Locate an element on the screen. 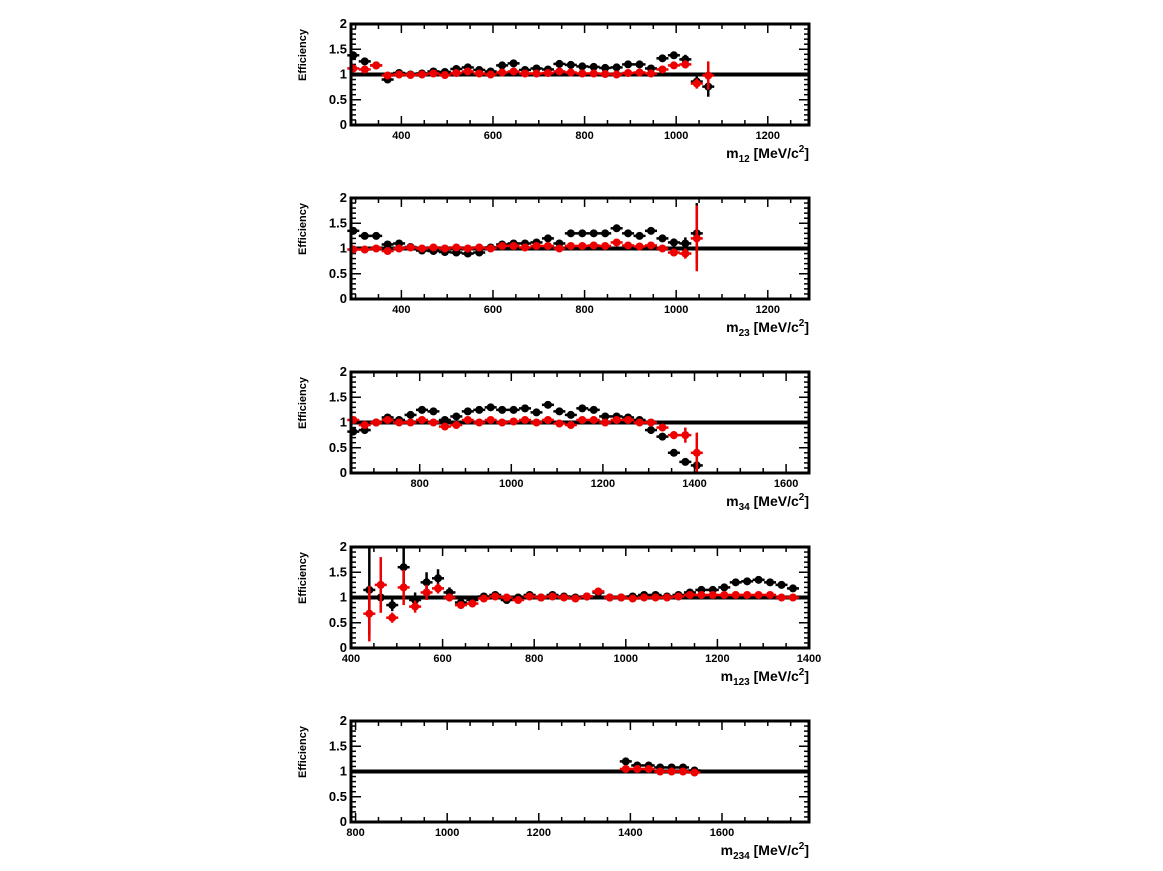  x-axis-label: m34 [MeV/c2] is located at coordinates (767, 502).